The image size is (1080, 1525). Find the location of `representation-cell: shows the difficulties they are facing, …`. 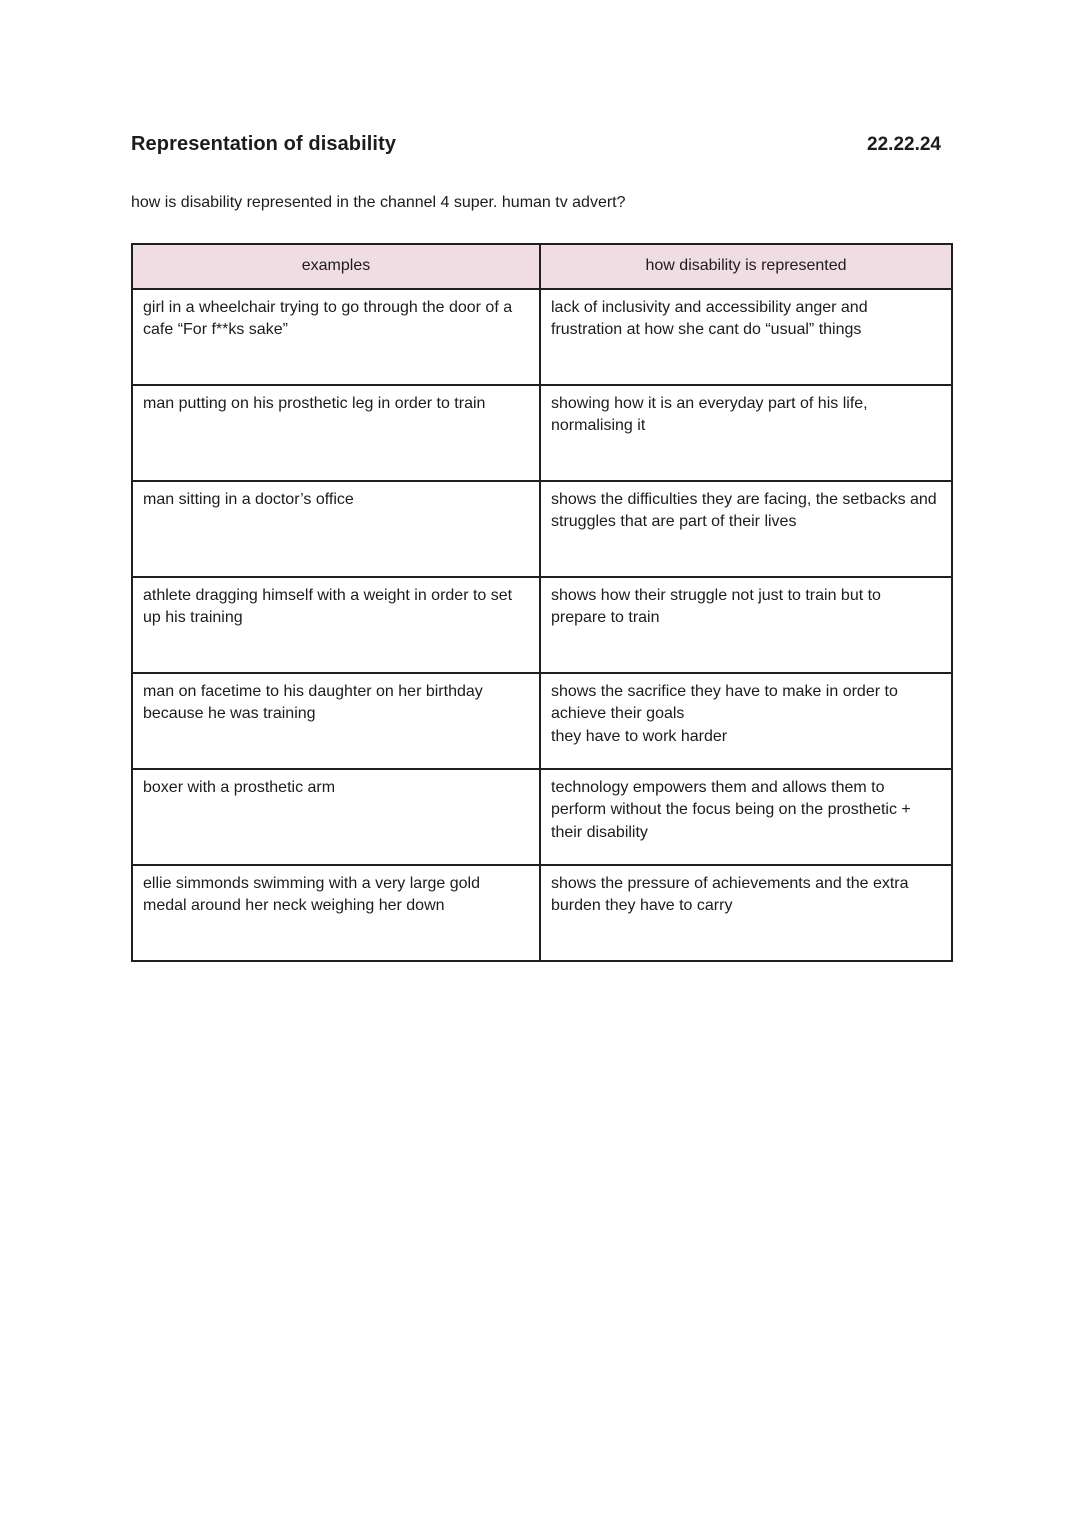

representation-cell: shows the difficulties they are facing, … is located at coordinates (746, 528).